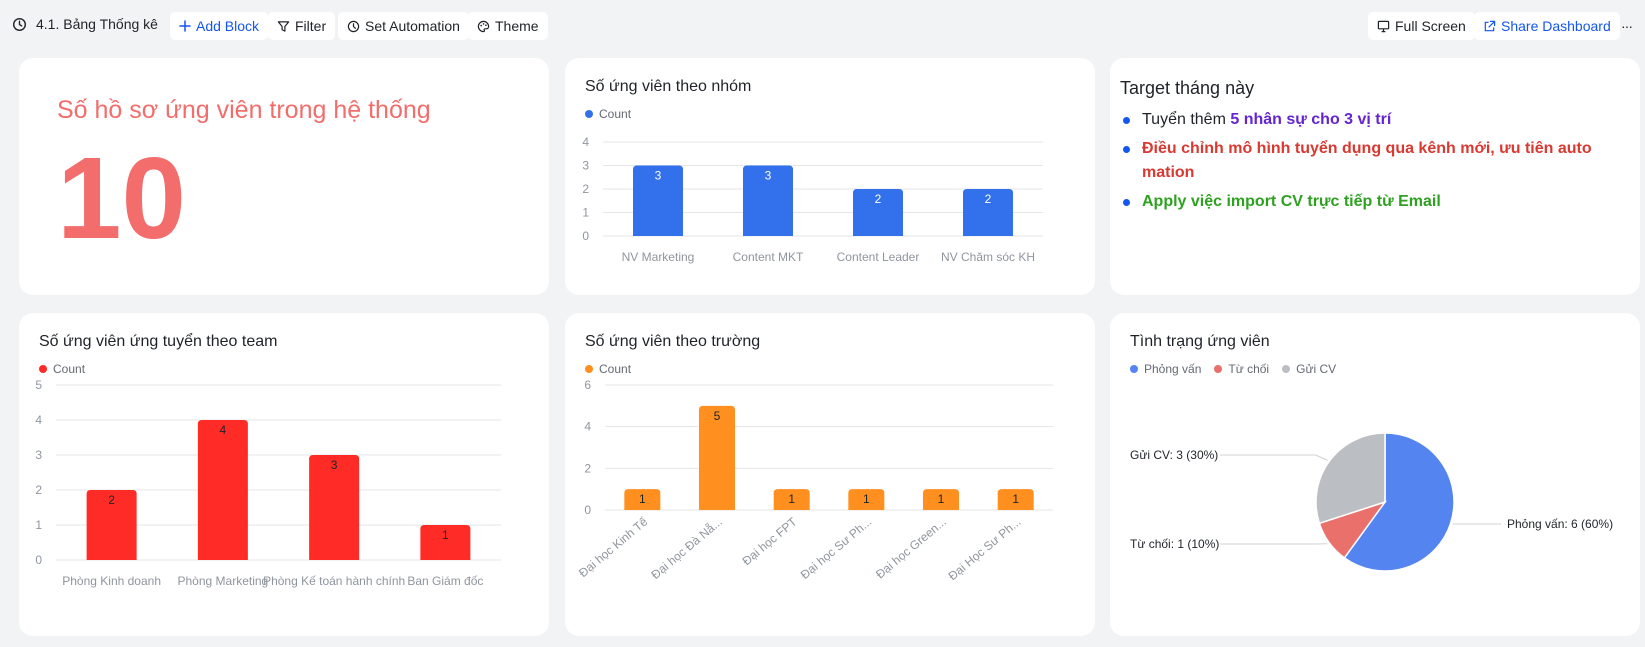 This screenshot has width=1645, height=647. What do you see at coordinates (988, 257) in the screenshot?
I see `x-tick-label: NV Chăm sóc KH` at bounding box center [988, 257].